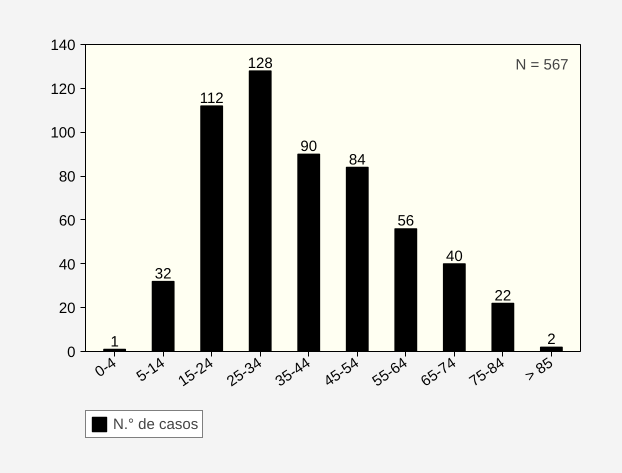  Describe the element at coordinates (63, 133) in the screenshot. I see `y-tick-label: 100` at that location.